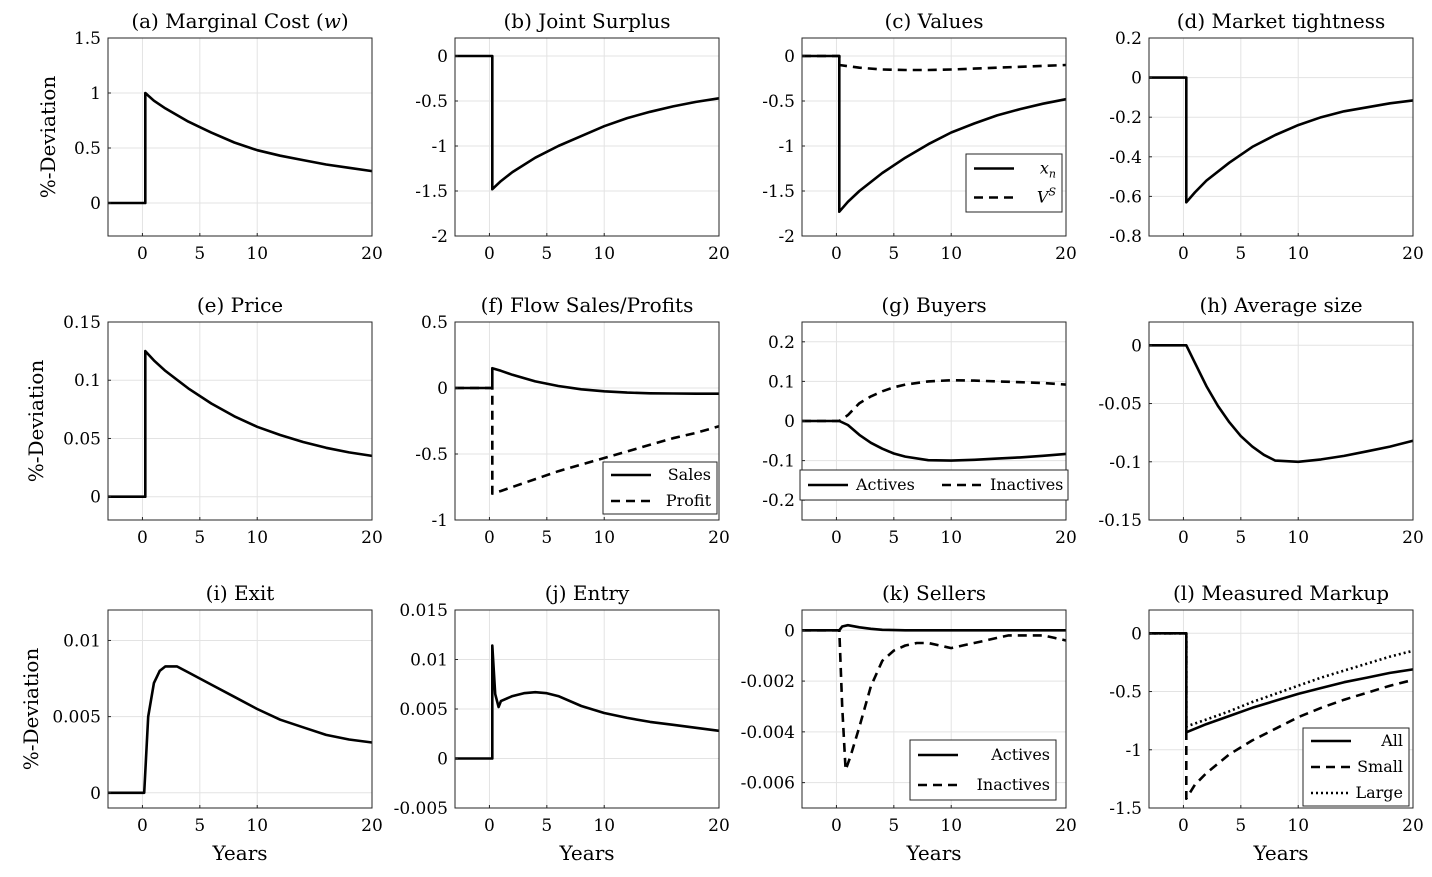 The image size is (1432, 877). Describe the element at coordinates (689, 474) in the screenshot. I see `legend-label: Sales` at that location.